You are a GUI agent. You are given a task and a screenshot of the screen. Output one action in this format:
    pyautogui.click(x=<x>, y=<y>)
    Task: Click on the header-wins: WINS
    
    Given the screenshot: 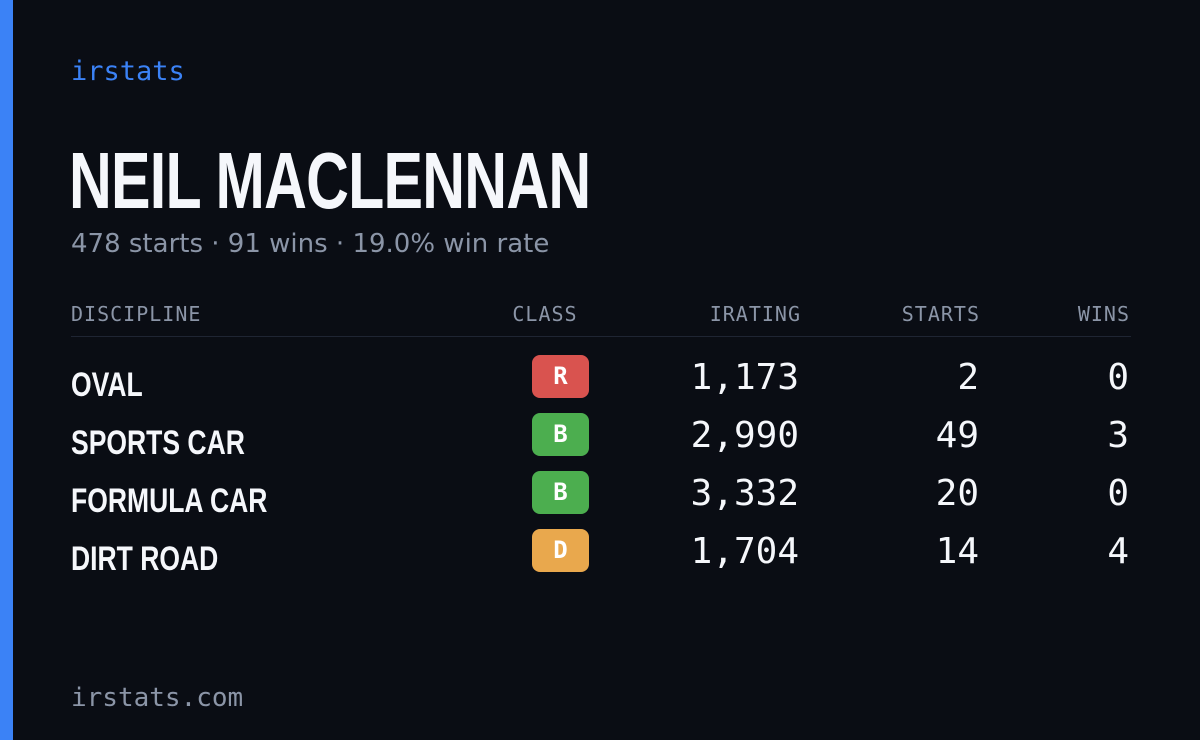 What is the action you would take?
    pyautogui.click(x=1103, y=314)
    